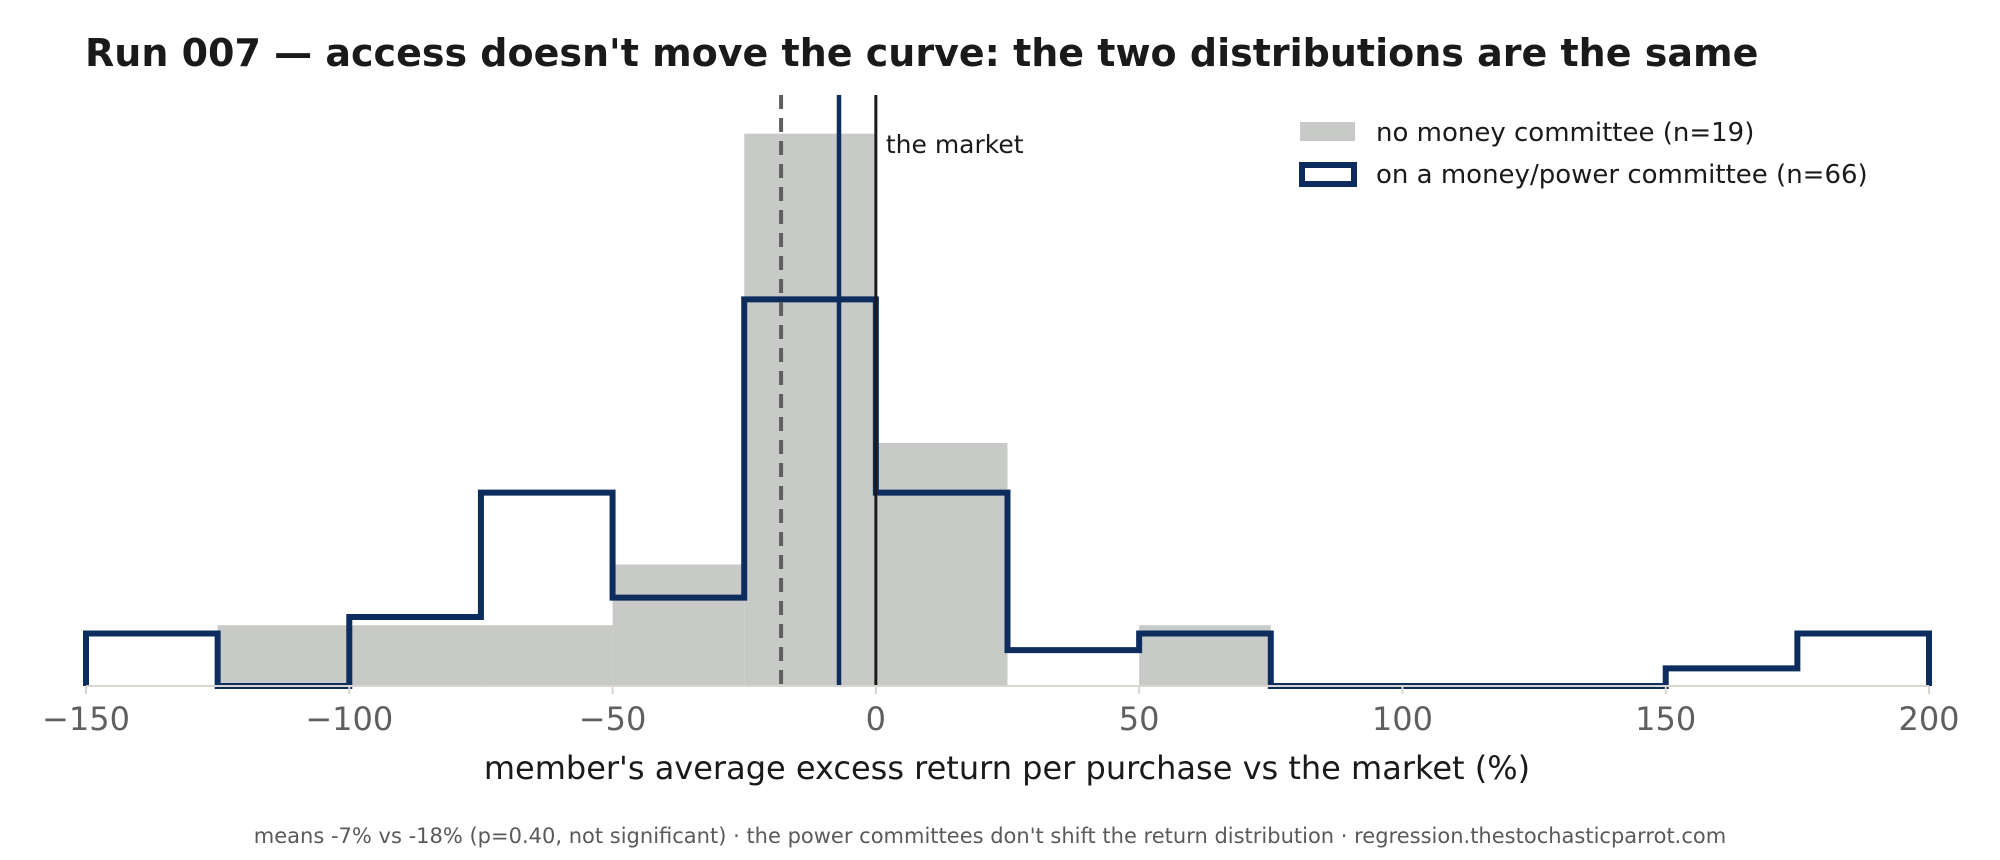 The height and width of the screenshot is (860, 2000). Describe the element at coordinates (1139, 719) in the screenshot. I see `x-tick-label: 50` at that location.